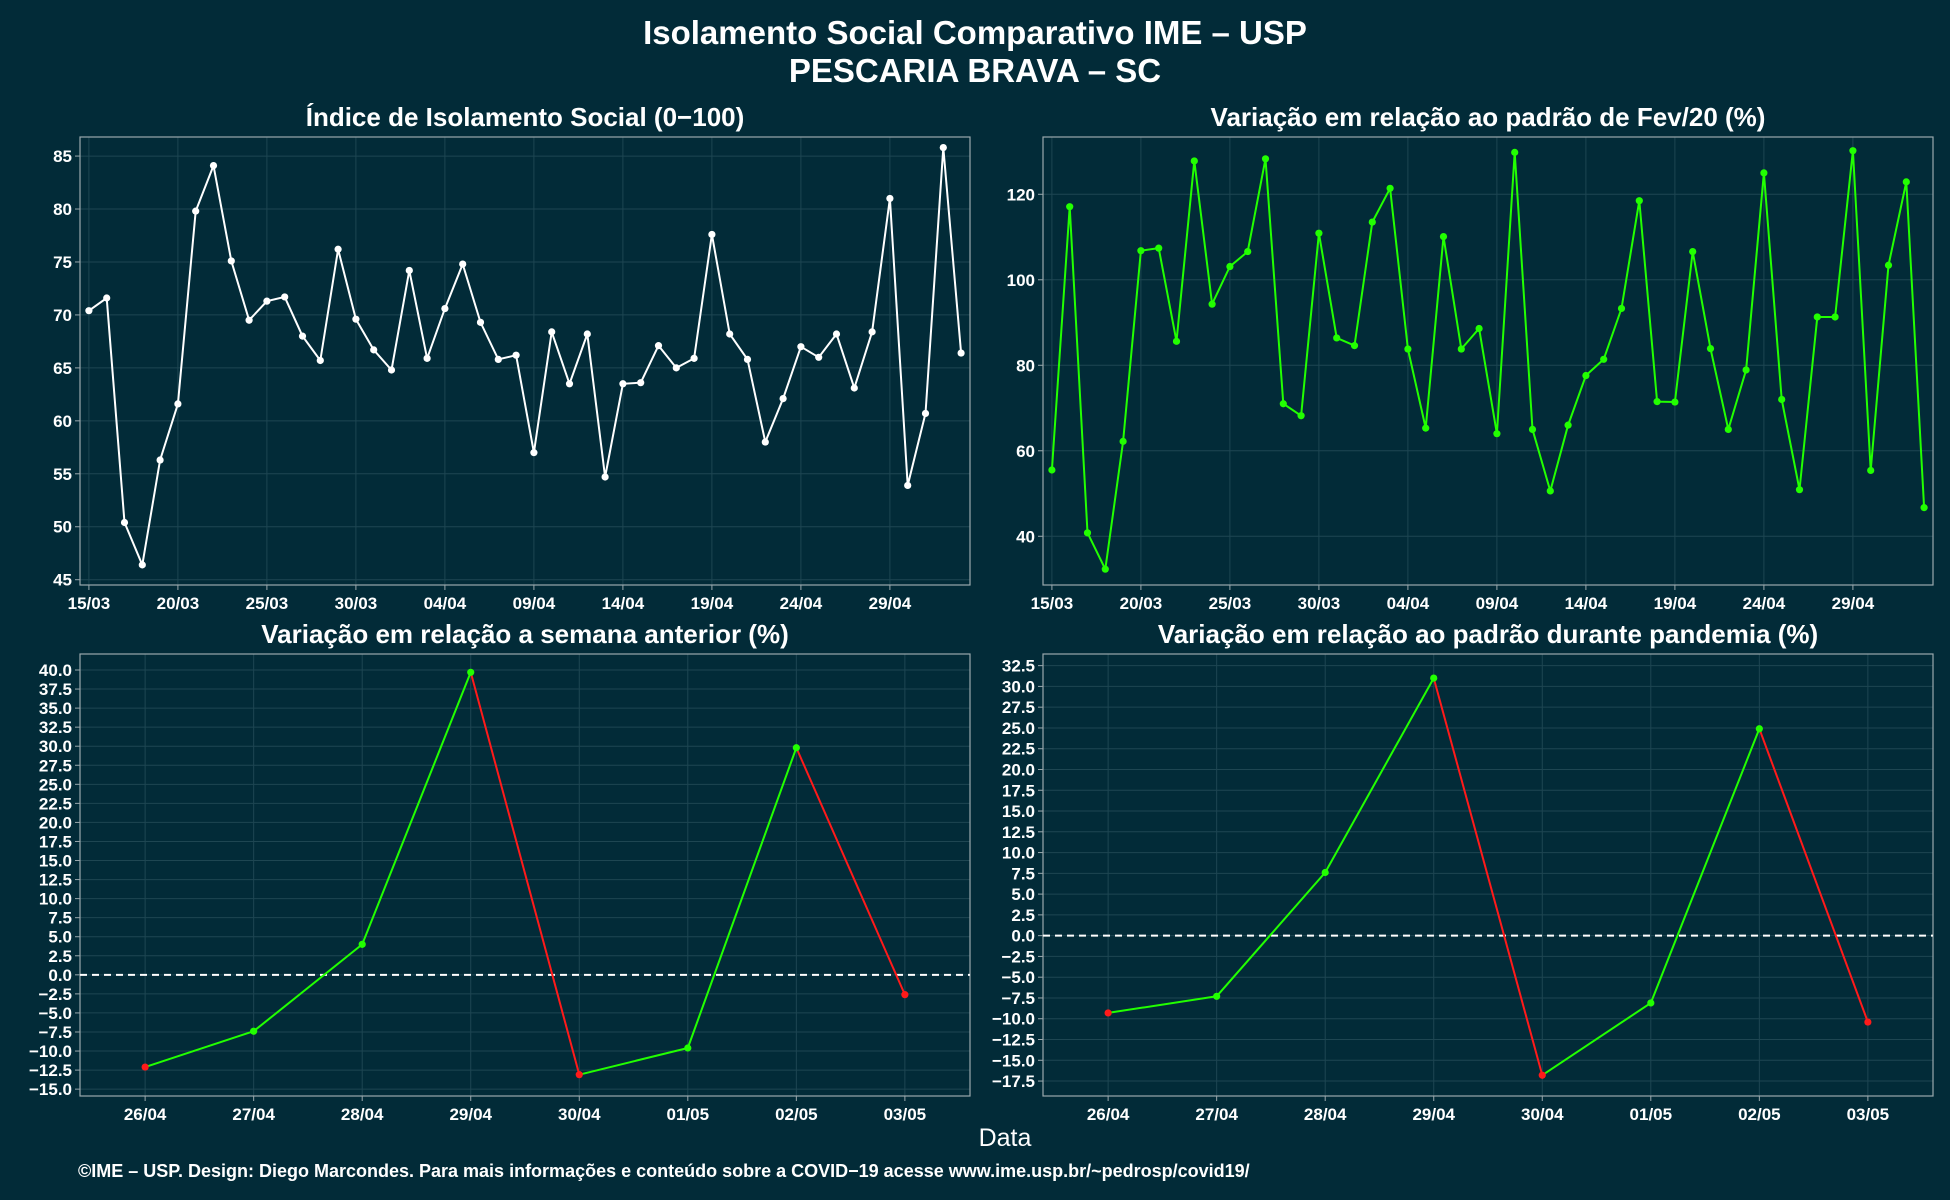 The width and height of the screenshot is (1950, 1200). What do you see at coordinates (1230, 603) in the screenshot?
I see `x-tick-label: 25/03` at bounding box center [1230, 603].